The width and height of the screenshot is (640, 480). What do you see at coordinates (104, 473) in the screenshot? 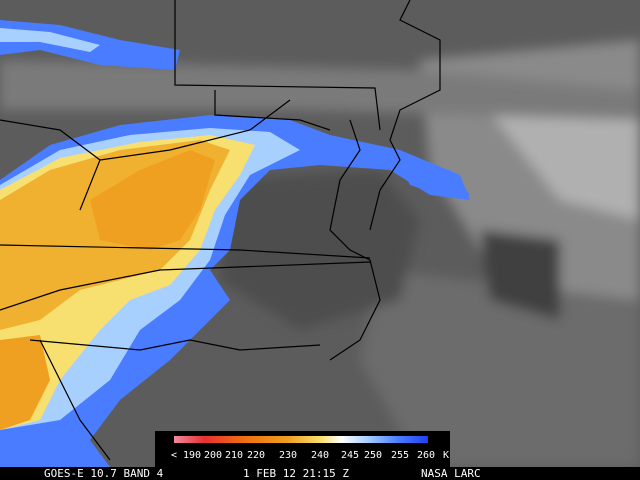
I see `caption-source: GOES-E 10.7 BAND 4` at bounding box center [104, 473].